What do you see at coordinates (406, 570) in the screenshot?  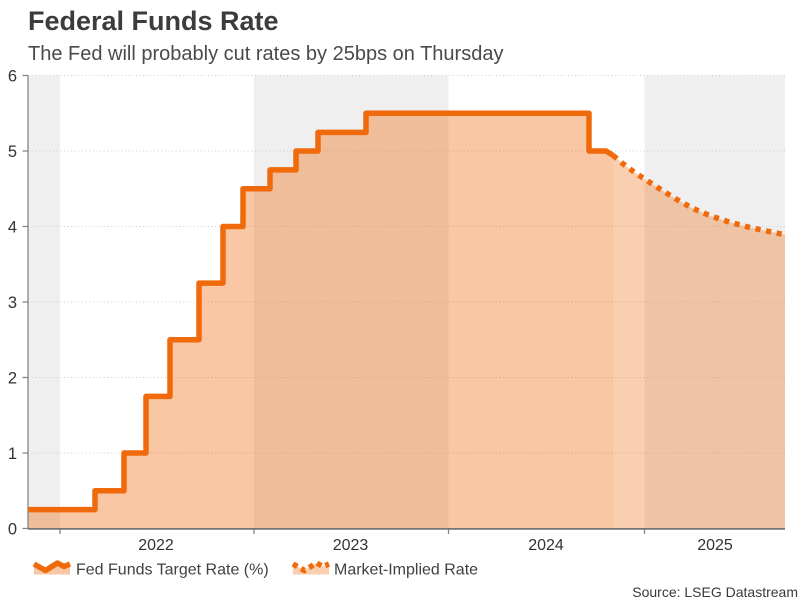 I see `svg-text: Market-Implied Rate` at bounding box center [406, 570].